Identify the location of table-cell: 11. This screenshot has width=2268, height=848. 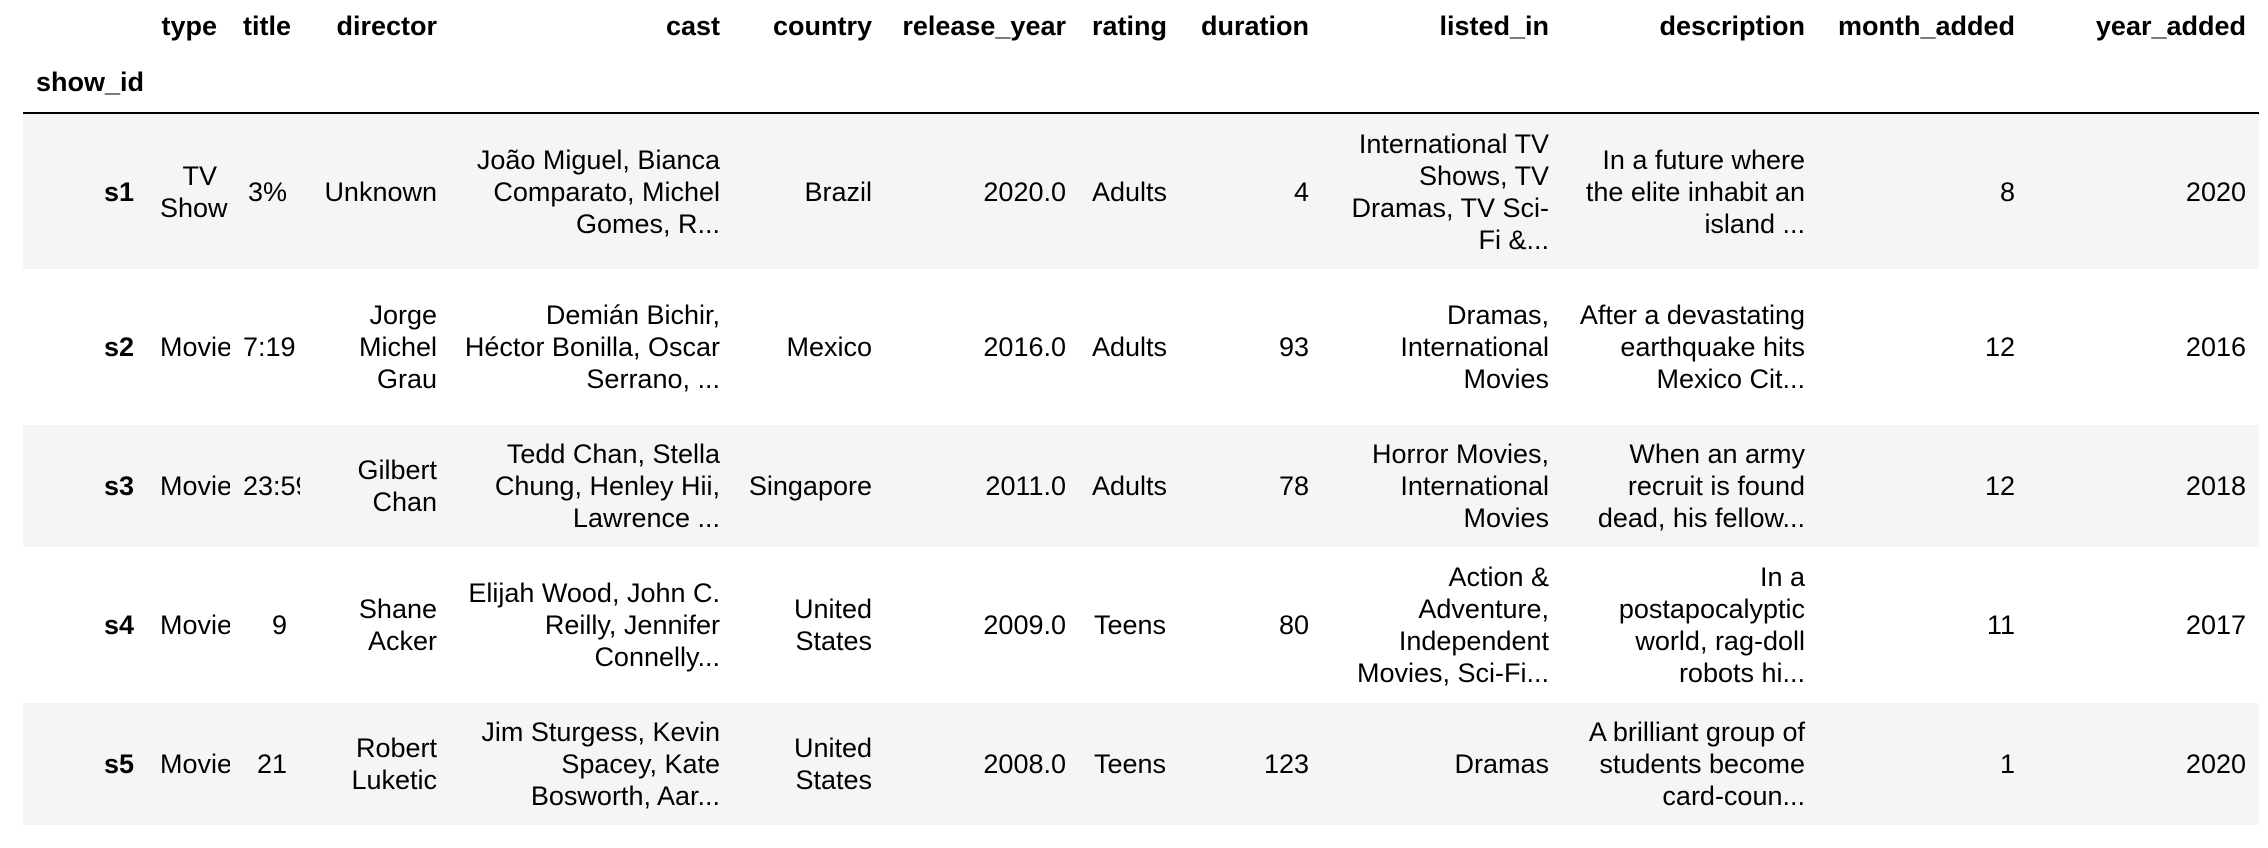
(2000, 625).